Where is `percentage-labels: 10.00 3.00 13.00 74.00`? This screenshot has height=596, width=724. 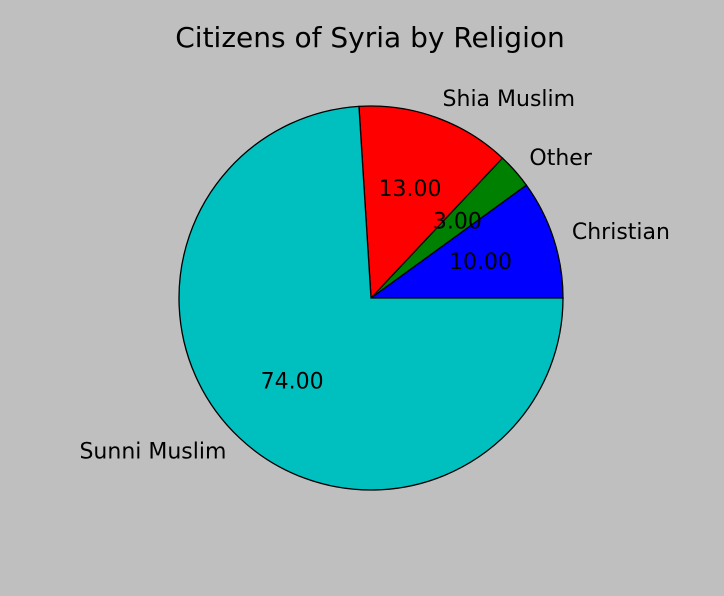 percentage-labels: 10.00 3.00 13.00 74.00 is located at coordinates (386, 285).